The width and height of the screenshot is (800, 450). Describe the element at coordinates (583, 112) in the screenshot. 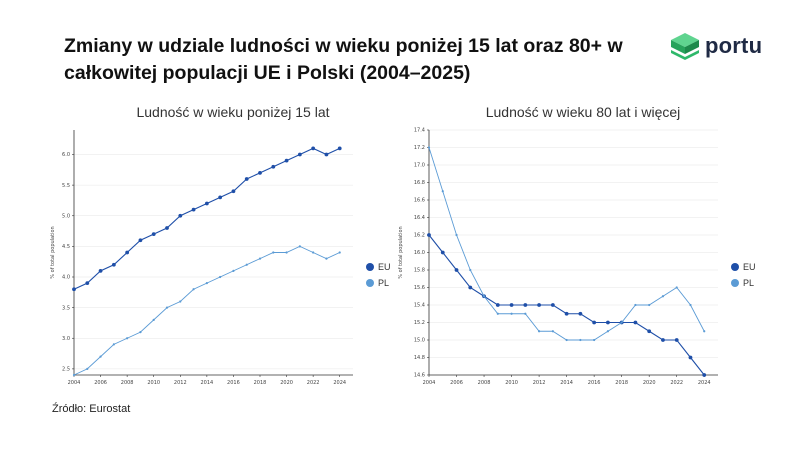

I see `chart-title-80-plus: Ludność w wieku 80 lat i więcej` at that location.